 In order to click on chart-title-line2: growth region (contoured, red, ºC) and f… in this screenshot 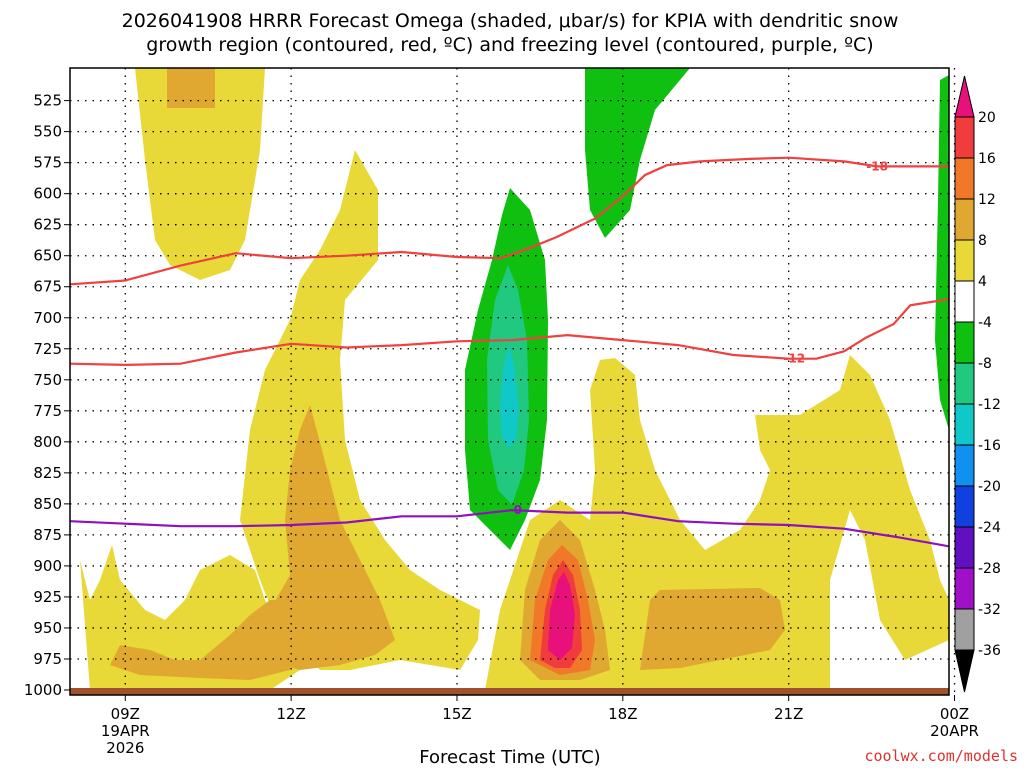, I will do `click(509, 45)`.